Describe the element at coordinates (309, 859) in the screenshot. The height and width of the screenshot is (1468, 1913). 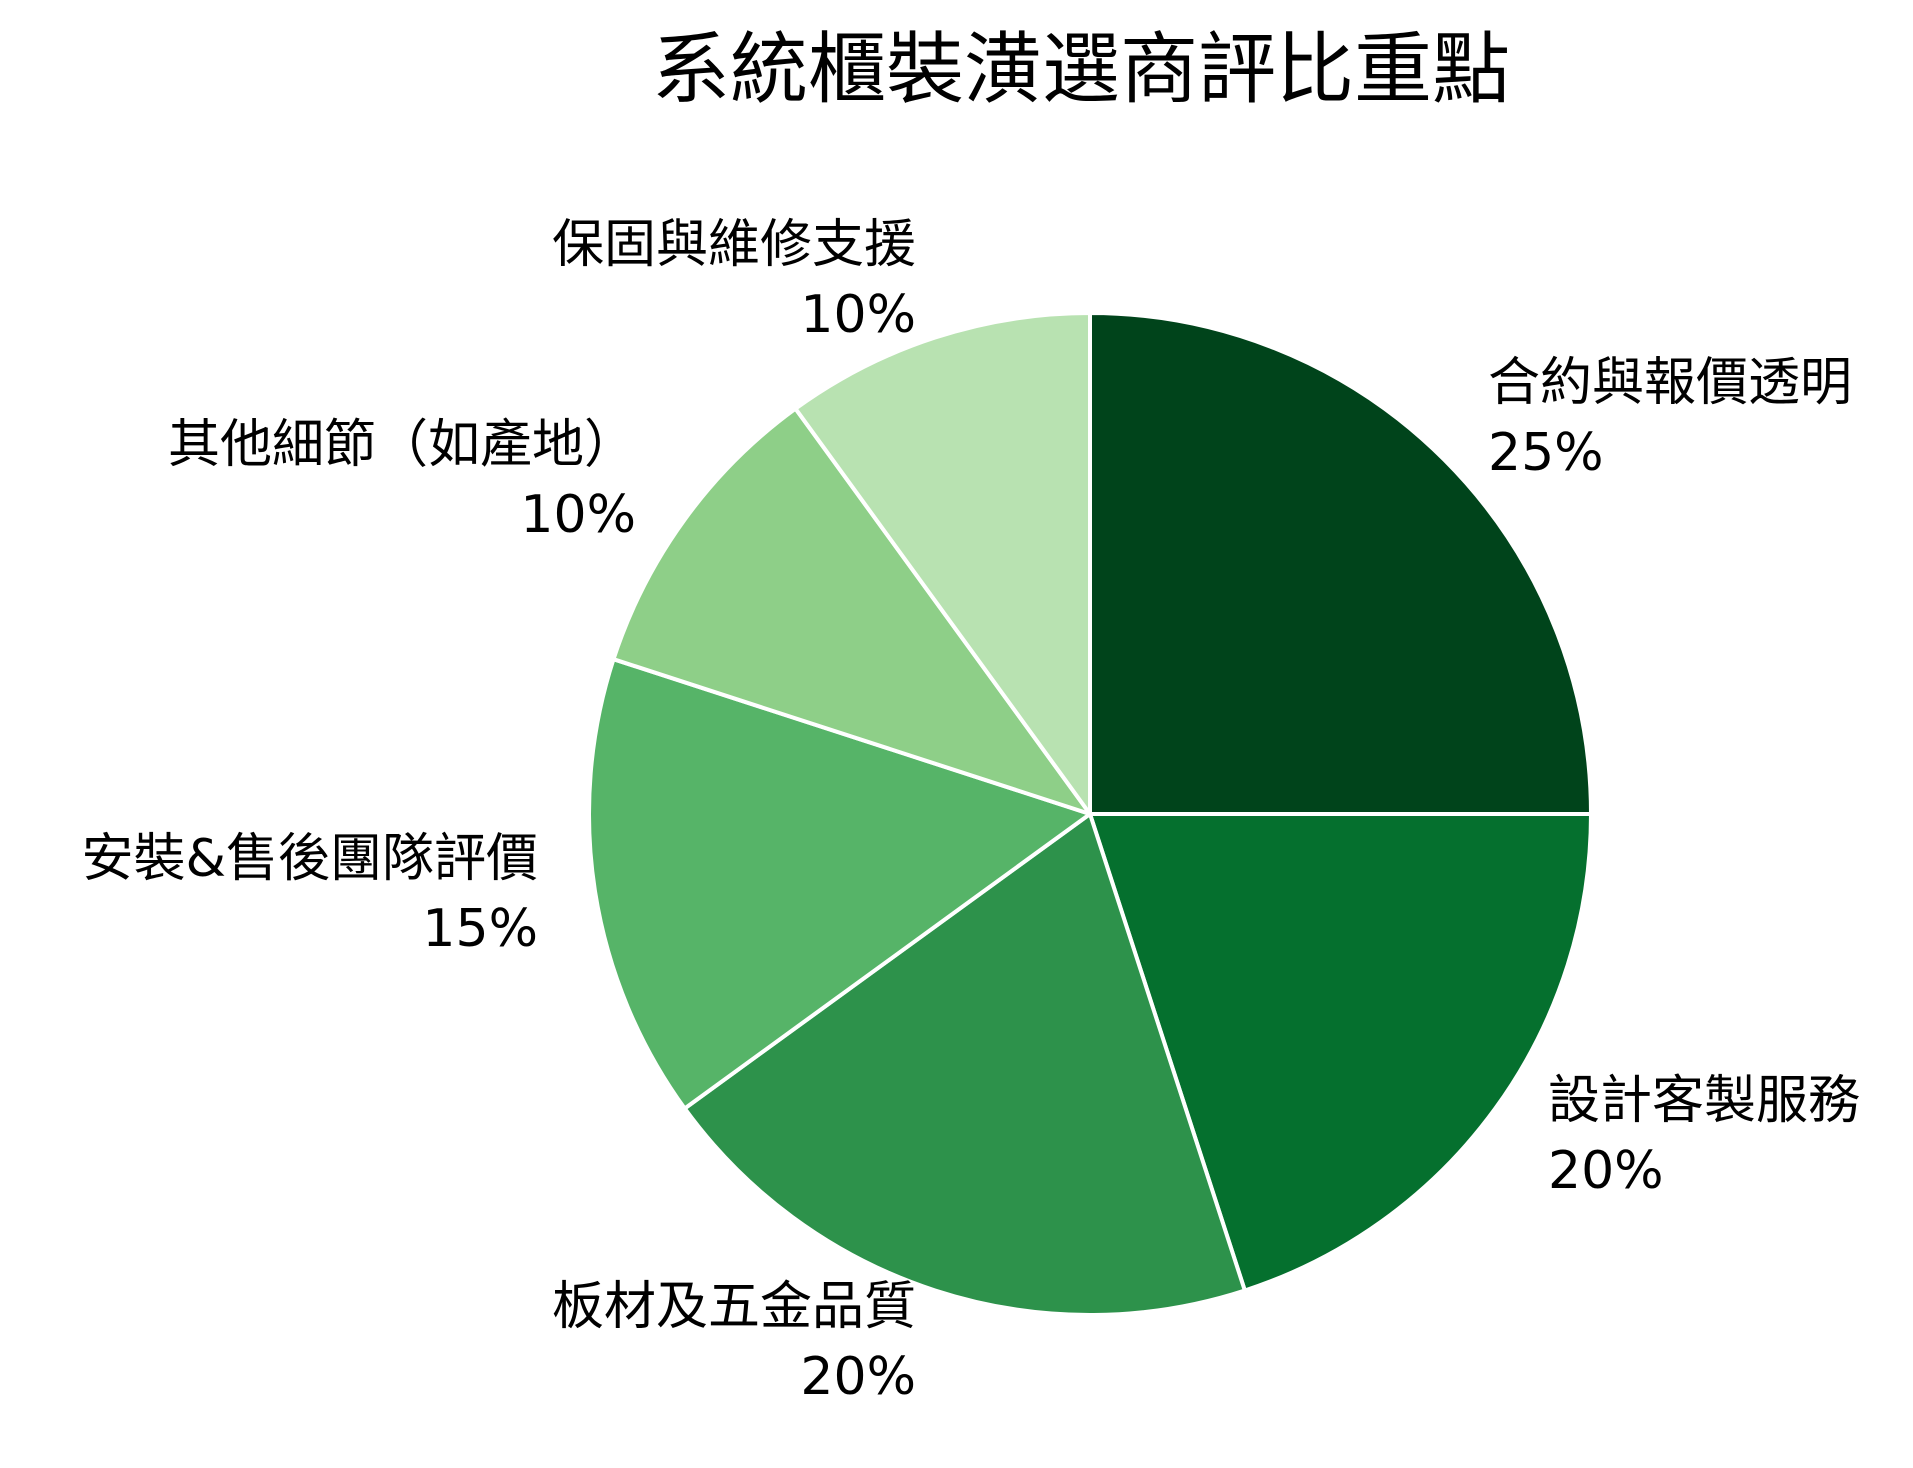
I see `slice-label: 安裝&售後團隊評價` at that location.